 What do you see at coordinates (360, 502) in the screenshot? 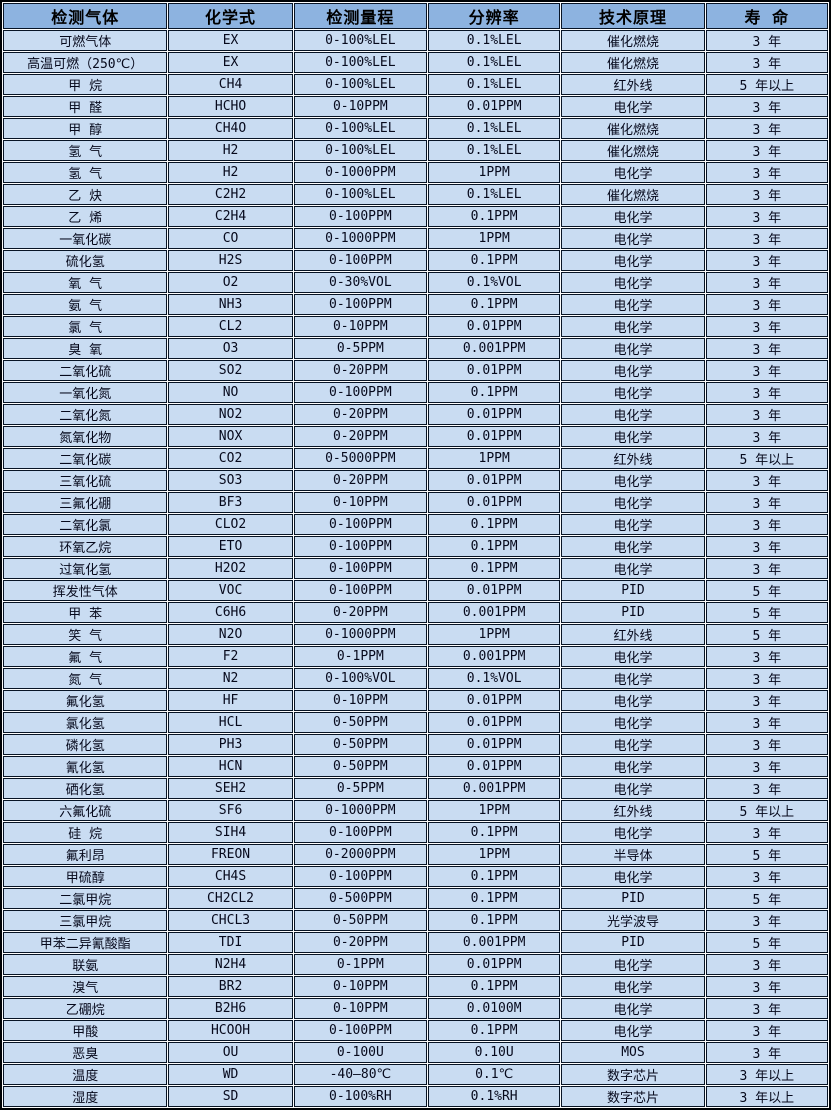
I see `cell-range: 0-10PPM` at bounding box center [360, 502].